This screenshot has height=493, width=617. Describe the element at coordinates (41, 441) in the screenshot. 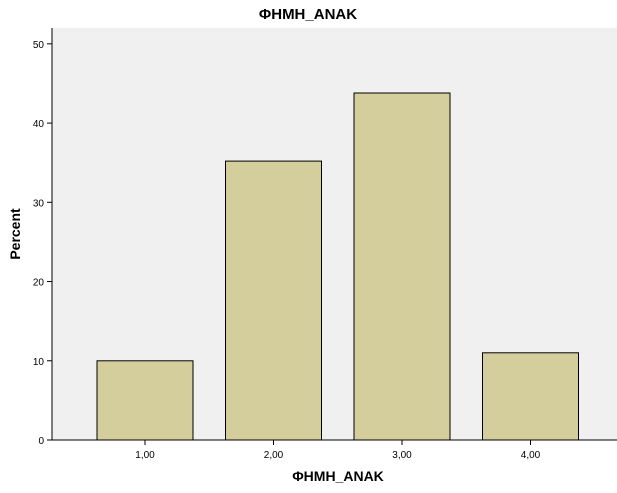

I see `y-tick-label: 0` at that location.